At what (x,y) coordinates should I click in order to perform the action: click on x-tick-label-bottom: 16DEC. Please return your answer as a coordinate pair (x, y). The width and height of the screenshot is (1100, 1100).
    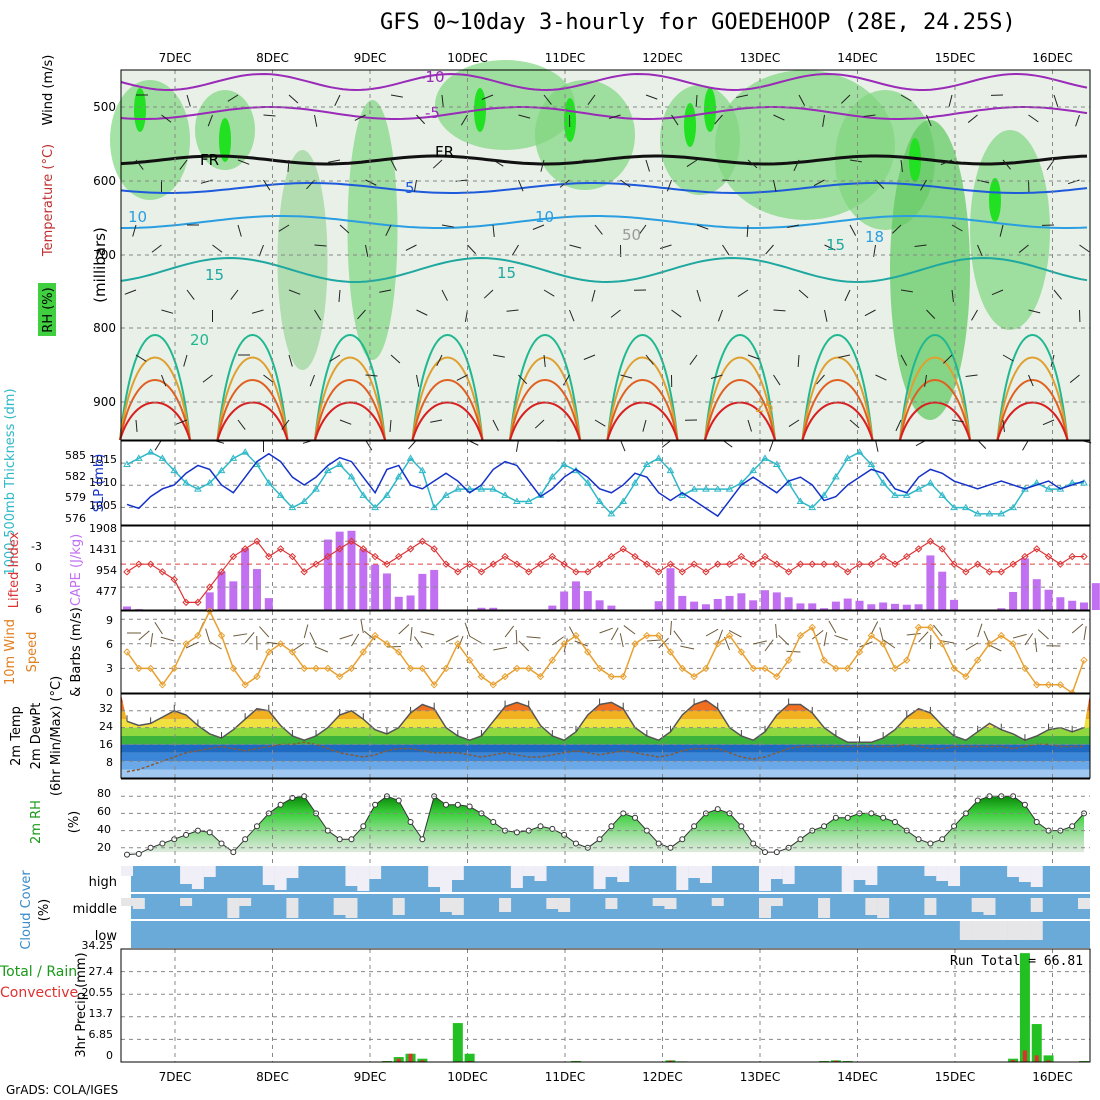
    Looking at the image, I should click on (1052, 1077).